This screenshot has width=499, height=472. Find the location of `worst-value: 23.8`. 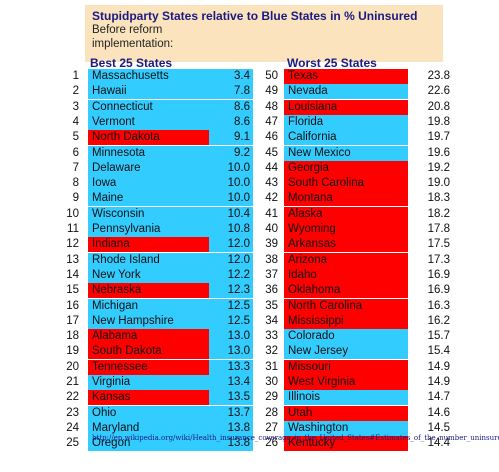

worst-value: 23.8 is located at coordinates (438, 76).